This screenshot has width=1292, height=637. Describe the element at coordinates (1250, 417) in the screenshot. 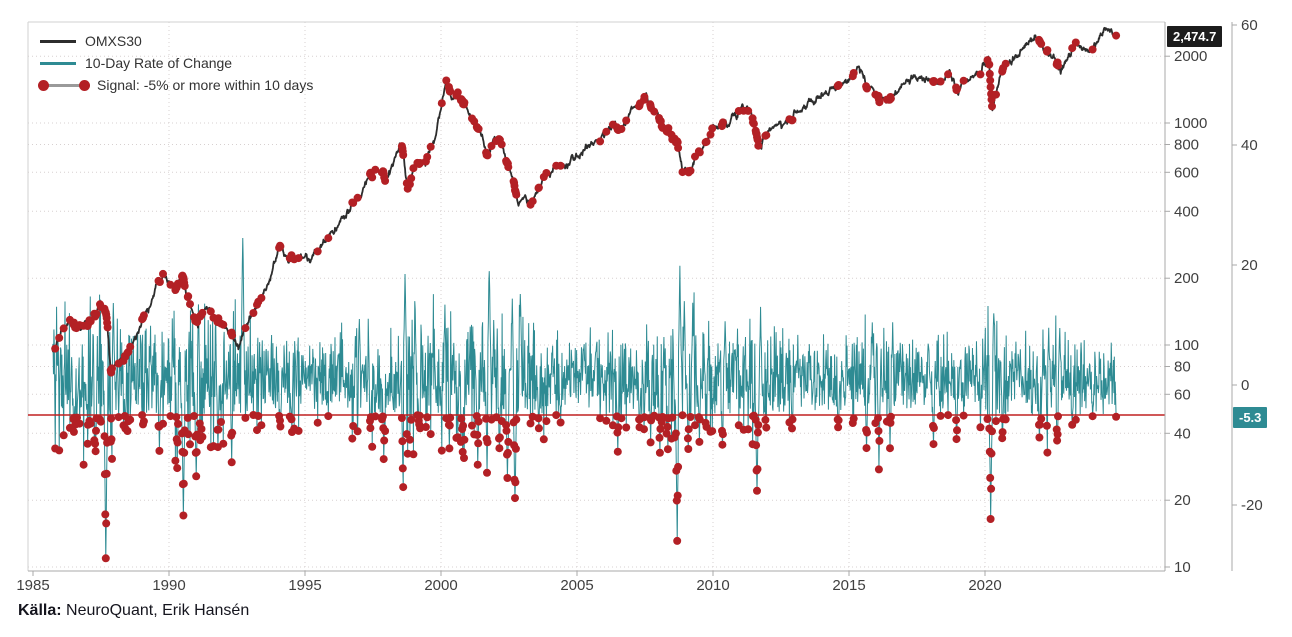

I see `roc-last-badge: -5.3` at that location.